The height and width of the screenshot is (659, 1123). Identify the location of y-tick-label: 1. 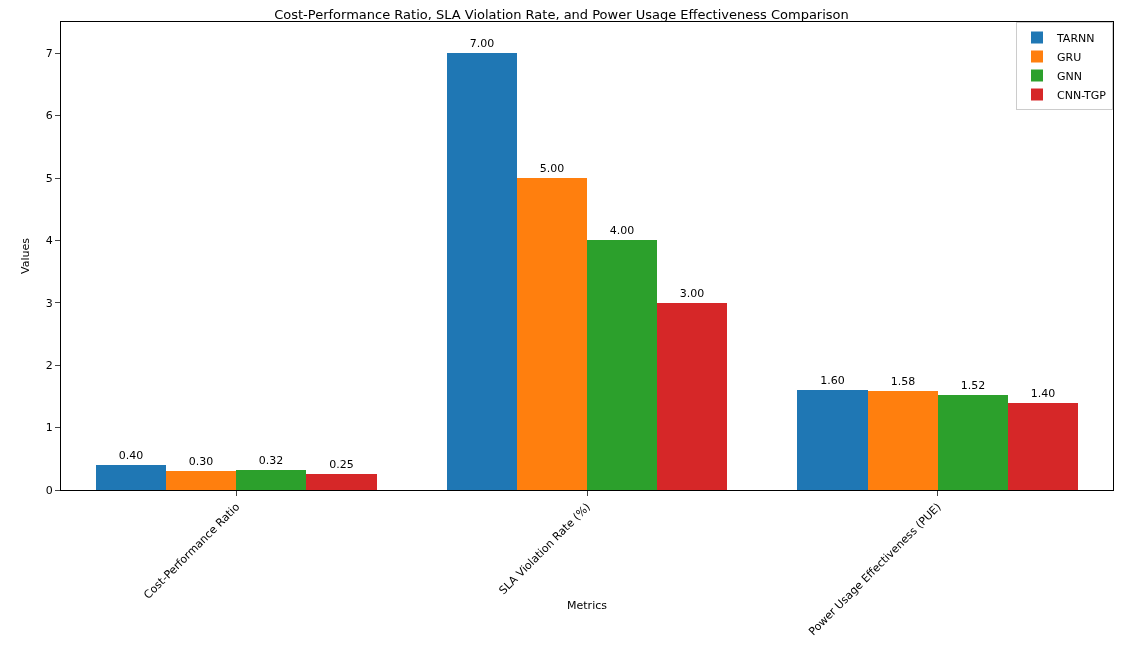
(49, 428).